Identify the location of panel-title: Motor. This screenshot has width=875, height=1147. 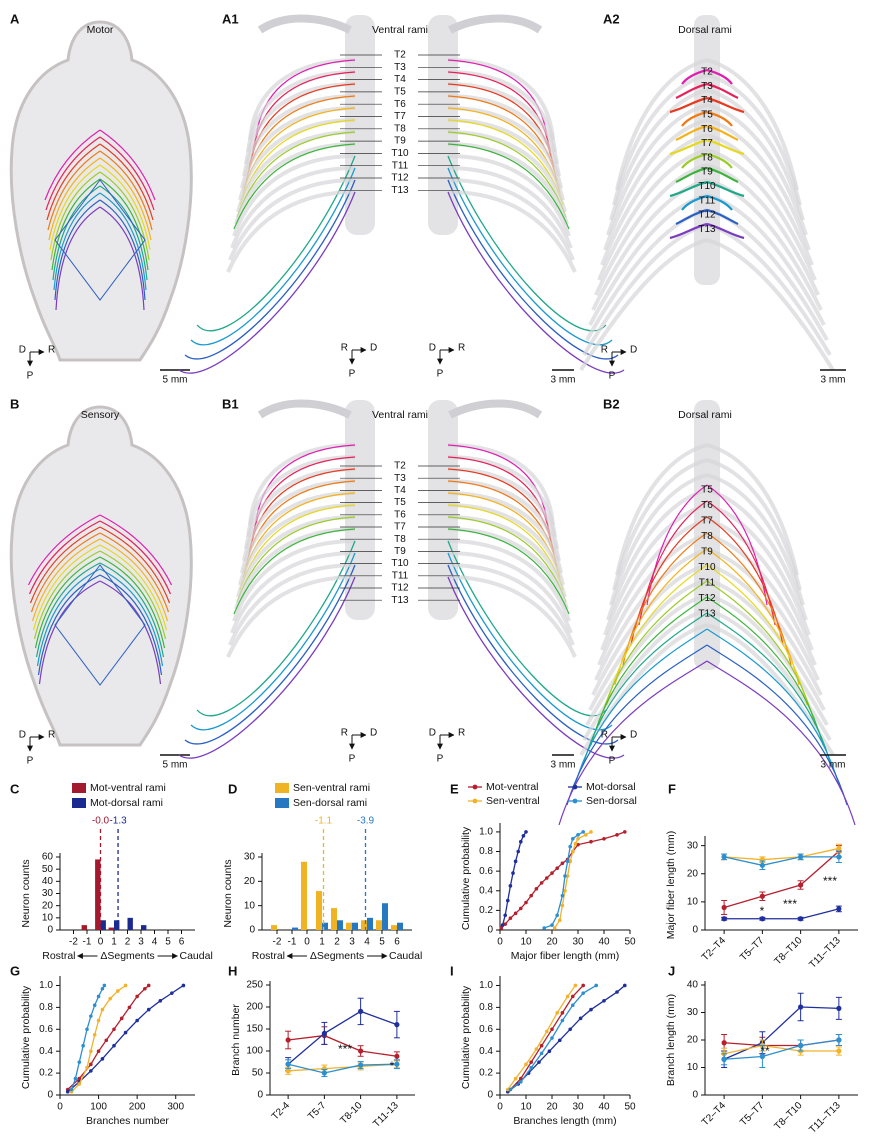
(100, 30).